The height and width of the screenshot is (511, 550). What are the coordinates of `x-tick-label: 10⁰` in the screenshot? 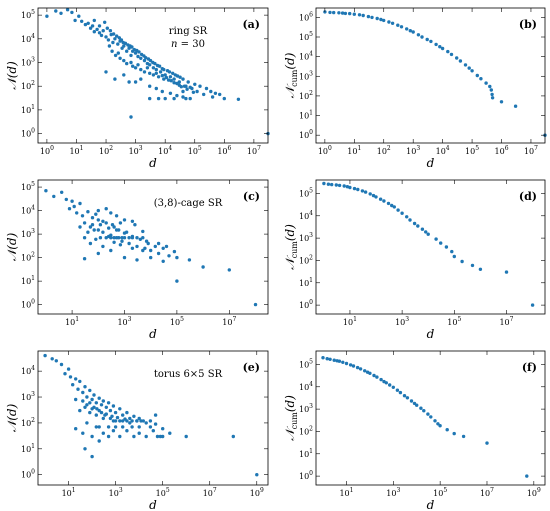 It's located at (325, 150).